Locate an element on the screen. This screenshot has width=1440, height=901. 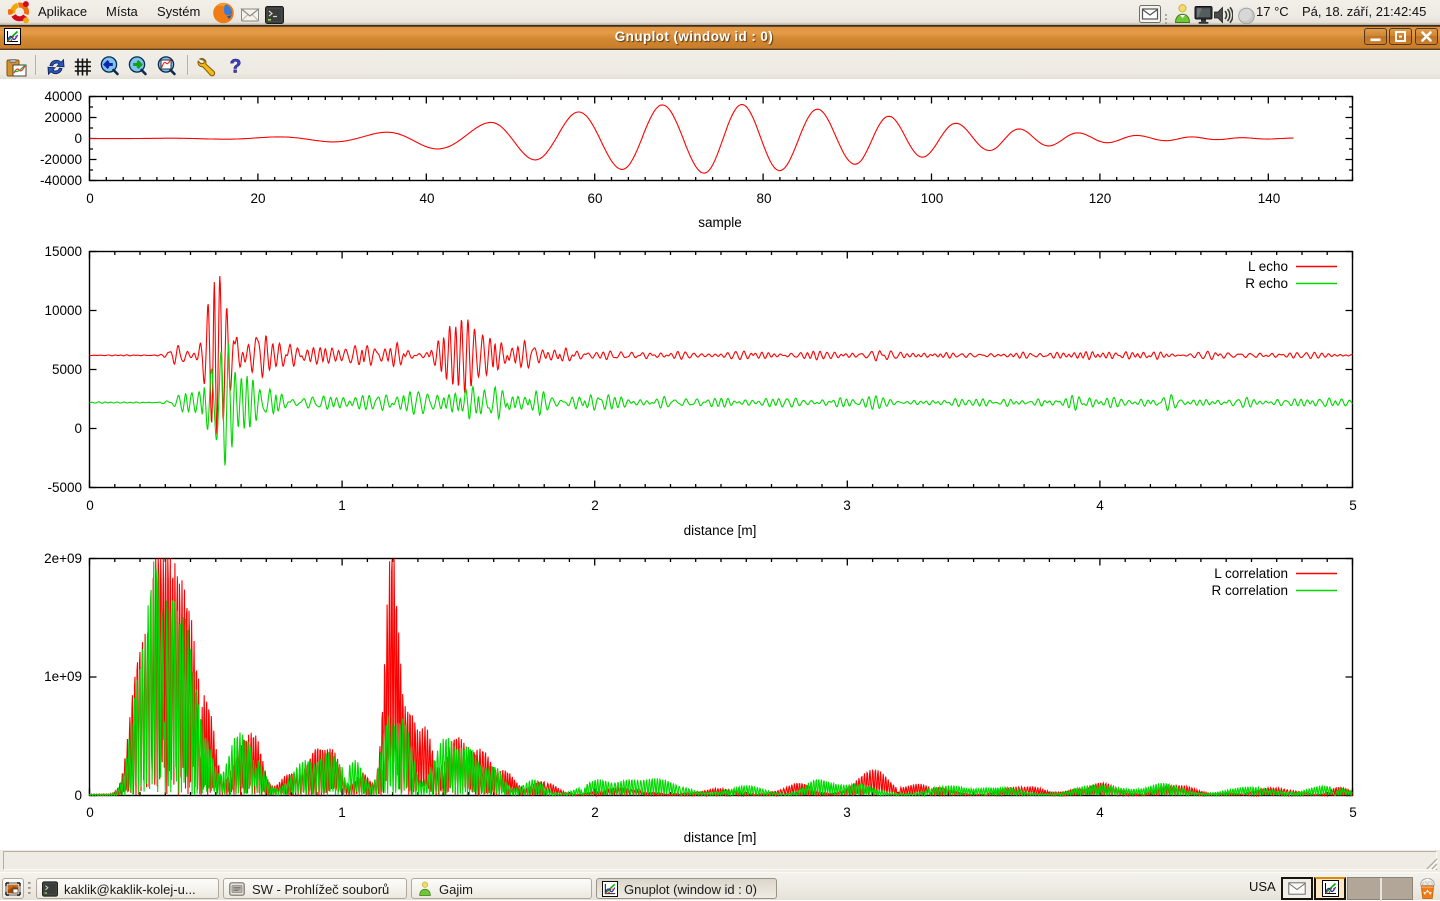
svg-text: 2e+09 is located at coordinates (63, 558).